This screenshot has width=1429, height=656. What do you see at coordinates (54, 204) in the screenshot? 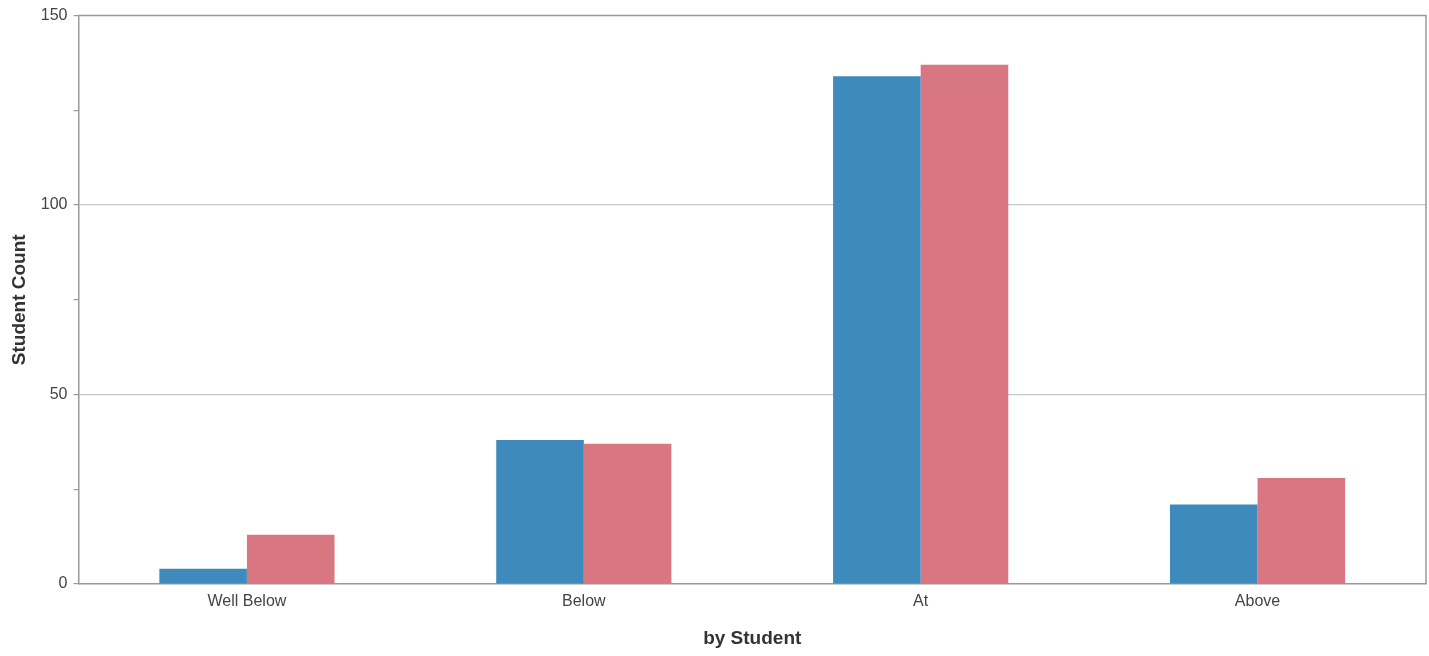
I see `y-tick-label: 100` at bounding box center [54, 204].